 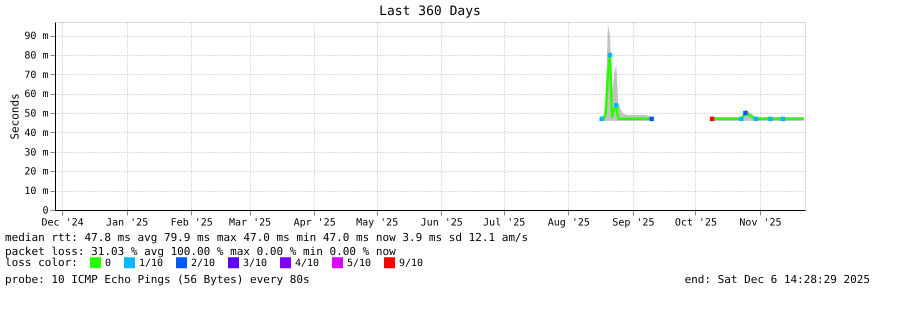 I want to click on y-axis-title: Seconds, so click(x=15, y=116).